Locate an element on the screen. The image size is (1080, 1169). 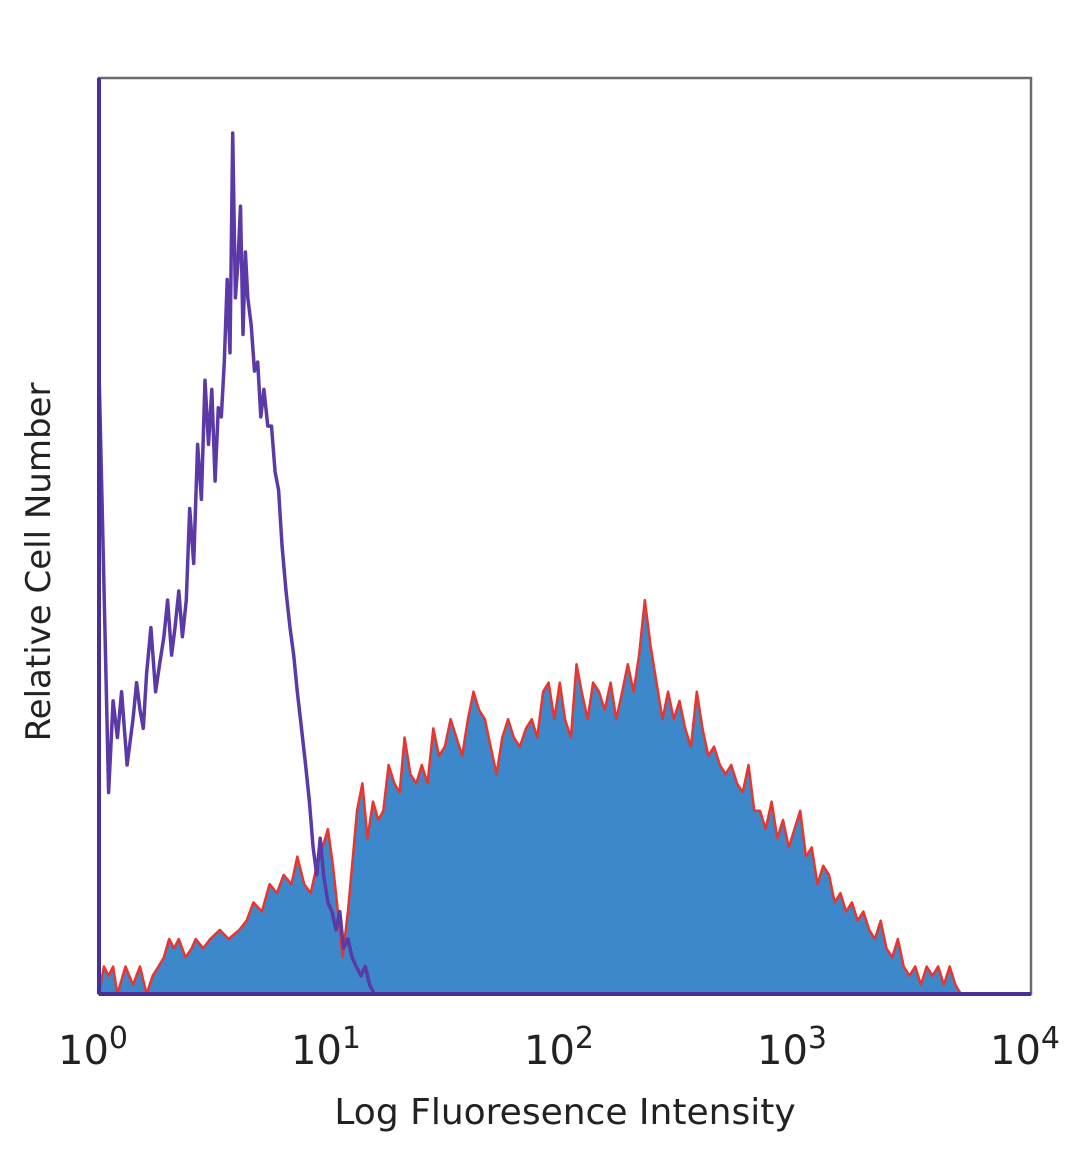
x-tick-label: 101 is located at coordinates (326, 1047).